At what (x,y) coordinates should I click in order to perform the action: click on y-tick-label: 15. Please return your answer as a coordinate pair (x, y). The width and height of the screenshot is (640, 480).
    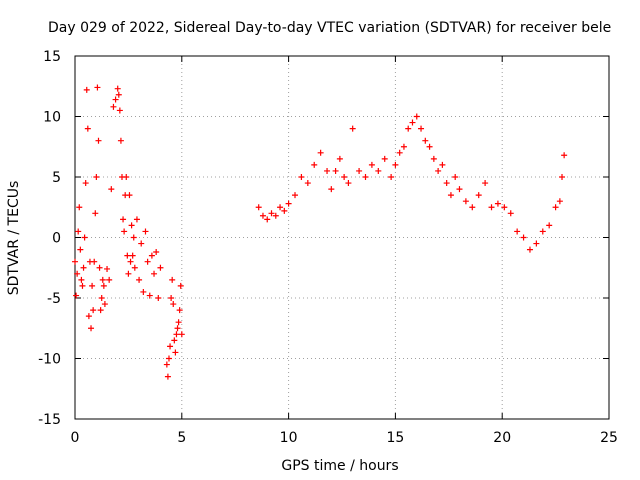
    Looking at the image, I should click on (52, 57).